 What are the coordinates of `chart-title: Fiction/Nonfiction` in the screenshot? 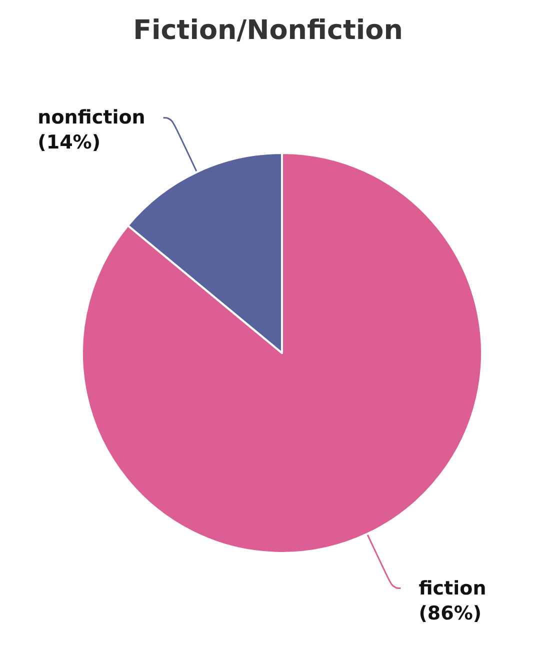 It's located at (268, 30).